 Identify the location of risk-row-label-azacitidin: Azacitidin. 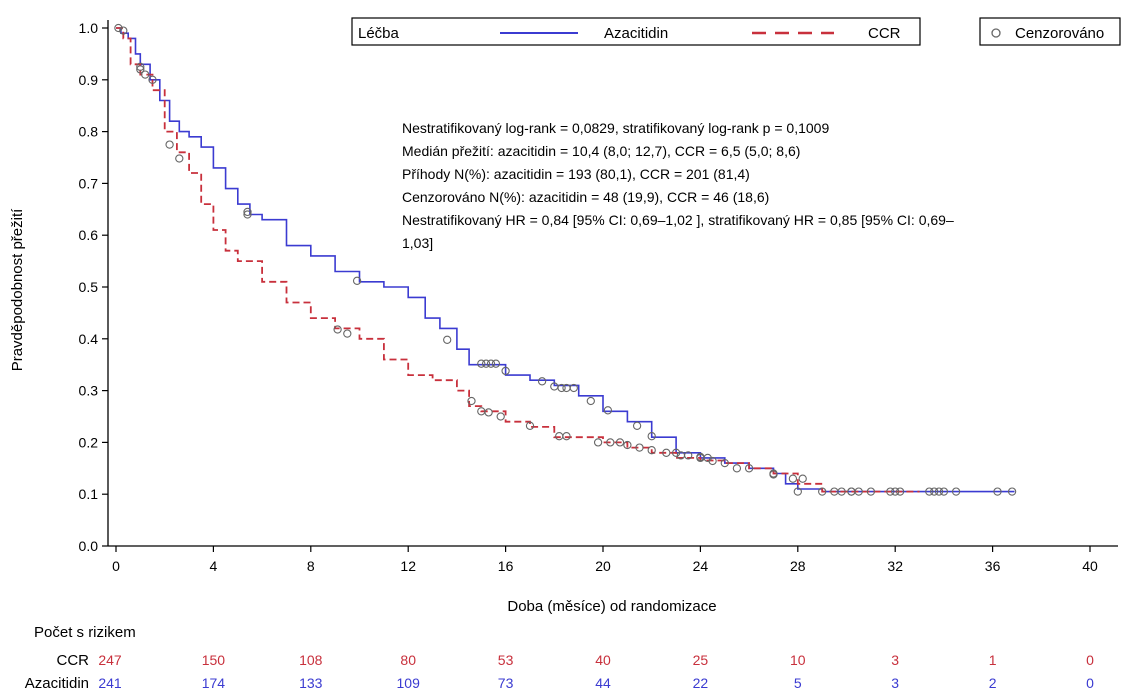
(57, 683).